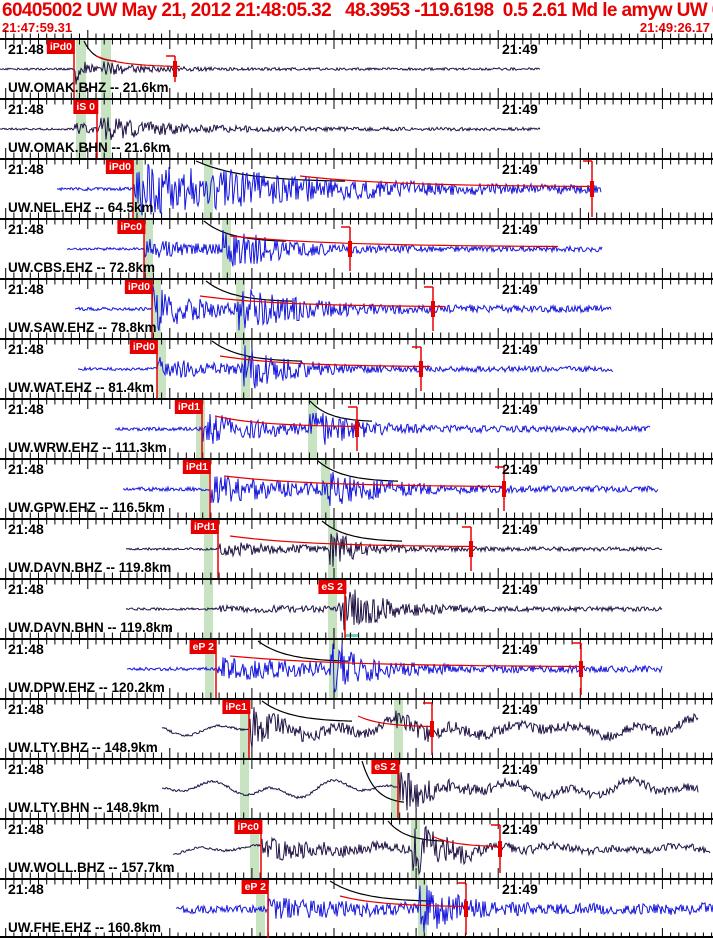 Image resolution: width=713 pixels, height=938 pixels. I want to click on station-label: UW.WOLL.BHZ -- 157.7km, so click(91, 867).